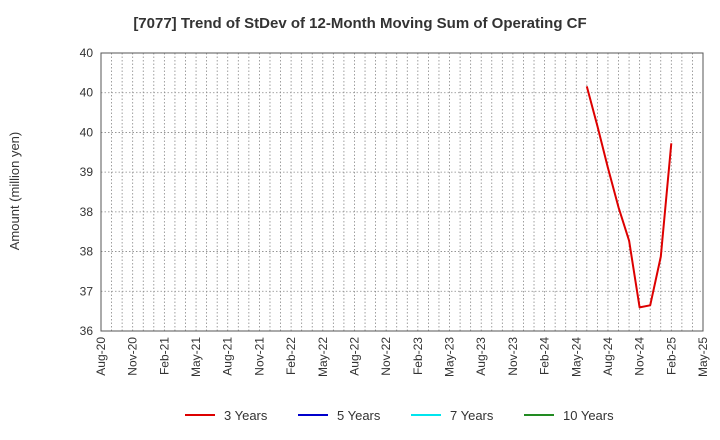 The height and width of the screenshot is (440, 720). I want to click on legend-item-10-years: 10 Years, so click(569, 415).